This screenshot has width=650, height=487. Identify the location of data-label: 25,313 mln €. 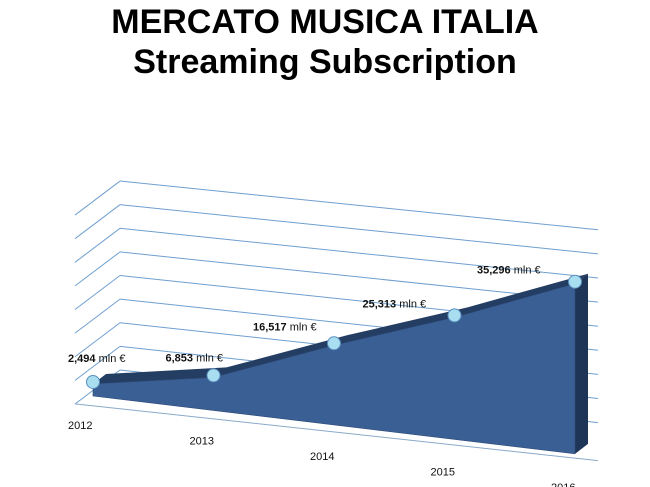
(395, 304).